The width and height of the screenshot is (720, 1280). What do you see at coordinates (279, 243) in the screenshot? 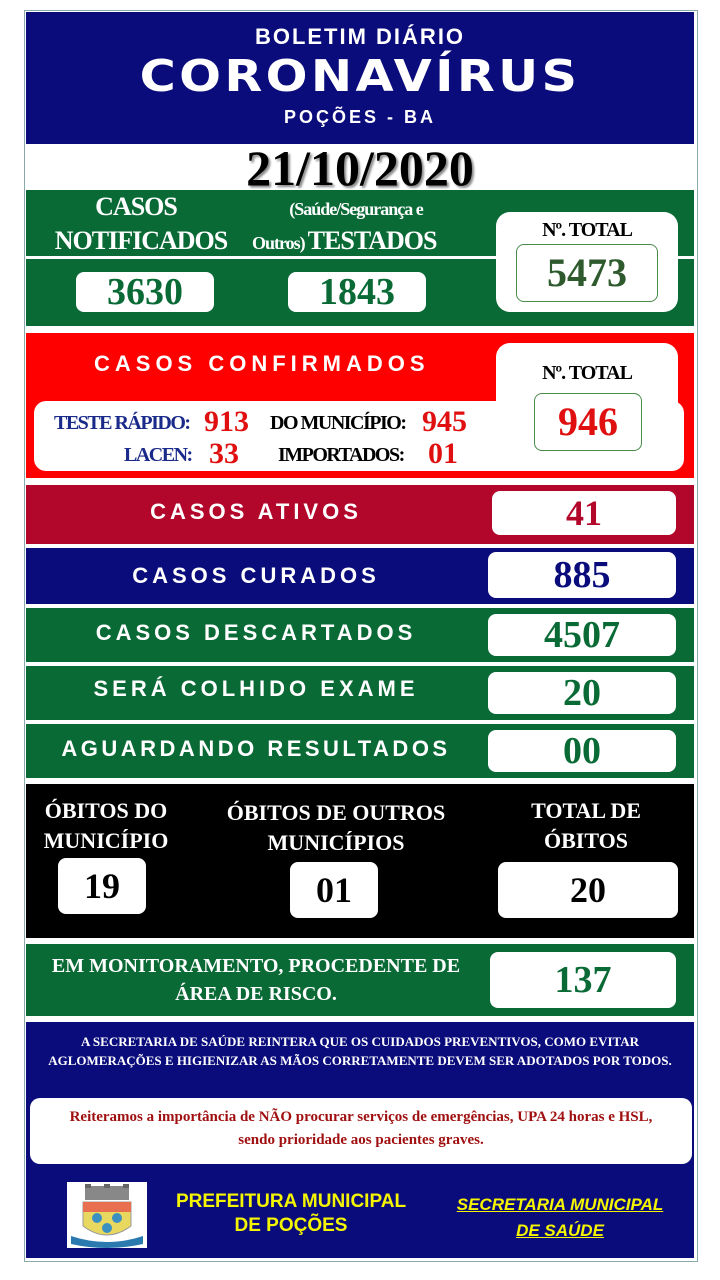
I see `tested-label-2a: Outros)` at bounding box center [279, 243].